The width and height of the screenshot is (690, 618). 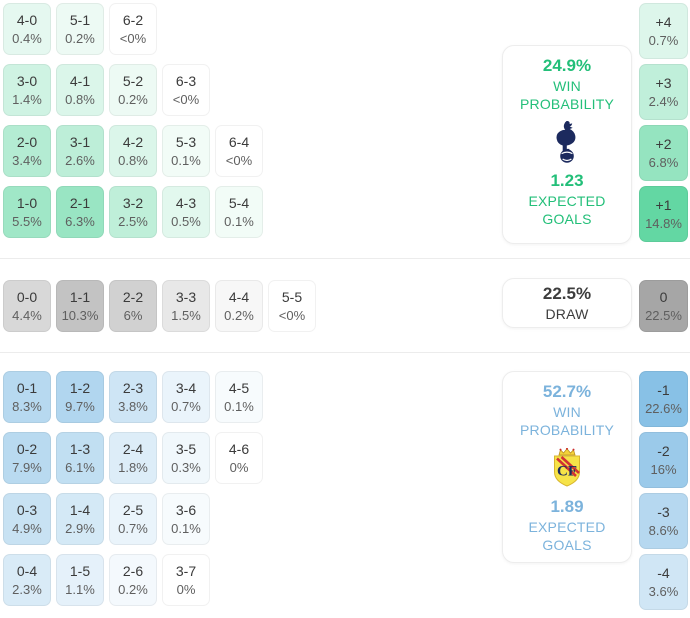 I want to click on scoreline-probability: 0.1%, so click(x=186, y=528).